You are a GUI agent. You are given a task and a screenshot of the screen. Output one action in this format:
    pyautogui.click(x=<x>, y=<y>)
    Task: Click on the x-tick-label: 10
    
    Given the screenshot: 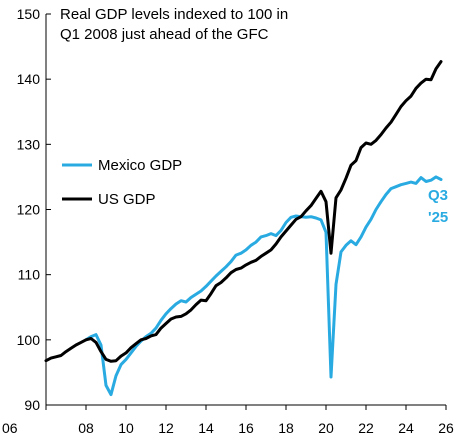 What is the action you would take?
    pyautogui.click(x=126, y=428)
    